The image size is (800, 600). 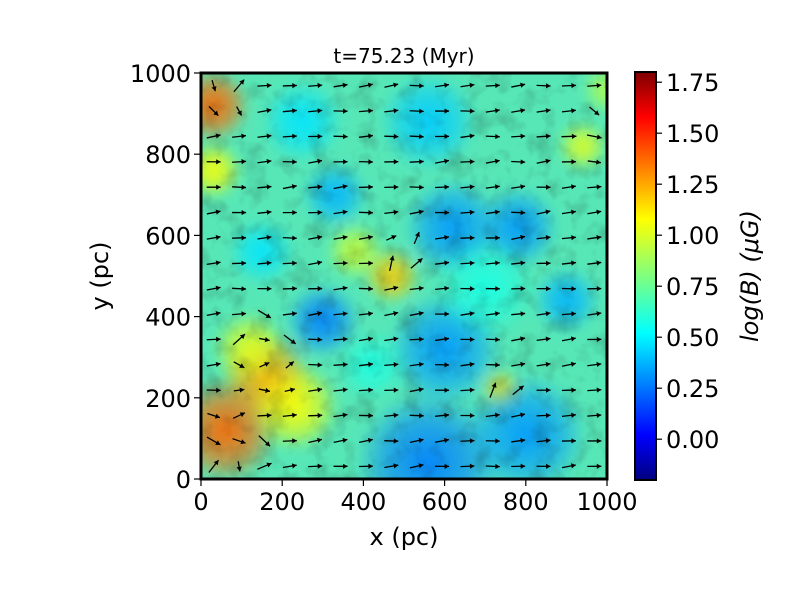 What do you see at coordinates (183, 480) in the screenshot?
I see `y-tick-label: 0` at bounding box center [183, 480].